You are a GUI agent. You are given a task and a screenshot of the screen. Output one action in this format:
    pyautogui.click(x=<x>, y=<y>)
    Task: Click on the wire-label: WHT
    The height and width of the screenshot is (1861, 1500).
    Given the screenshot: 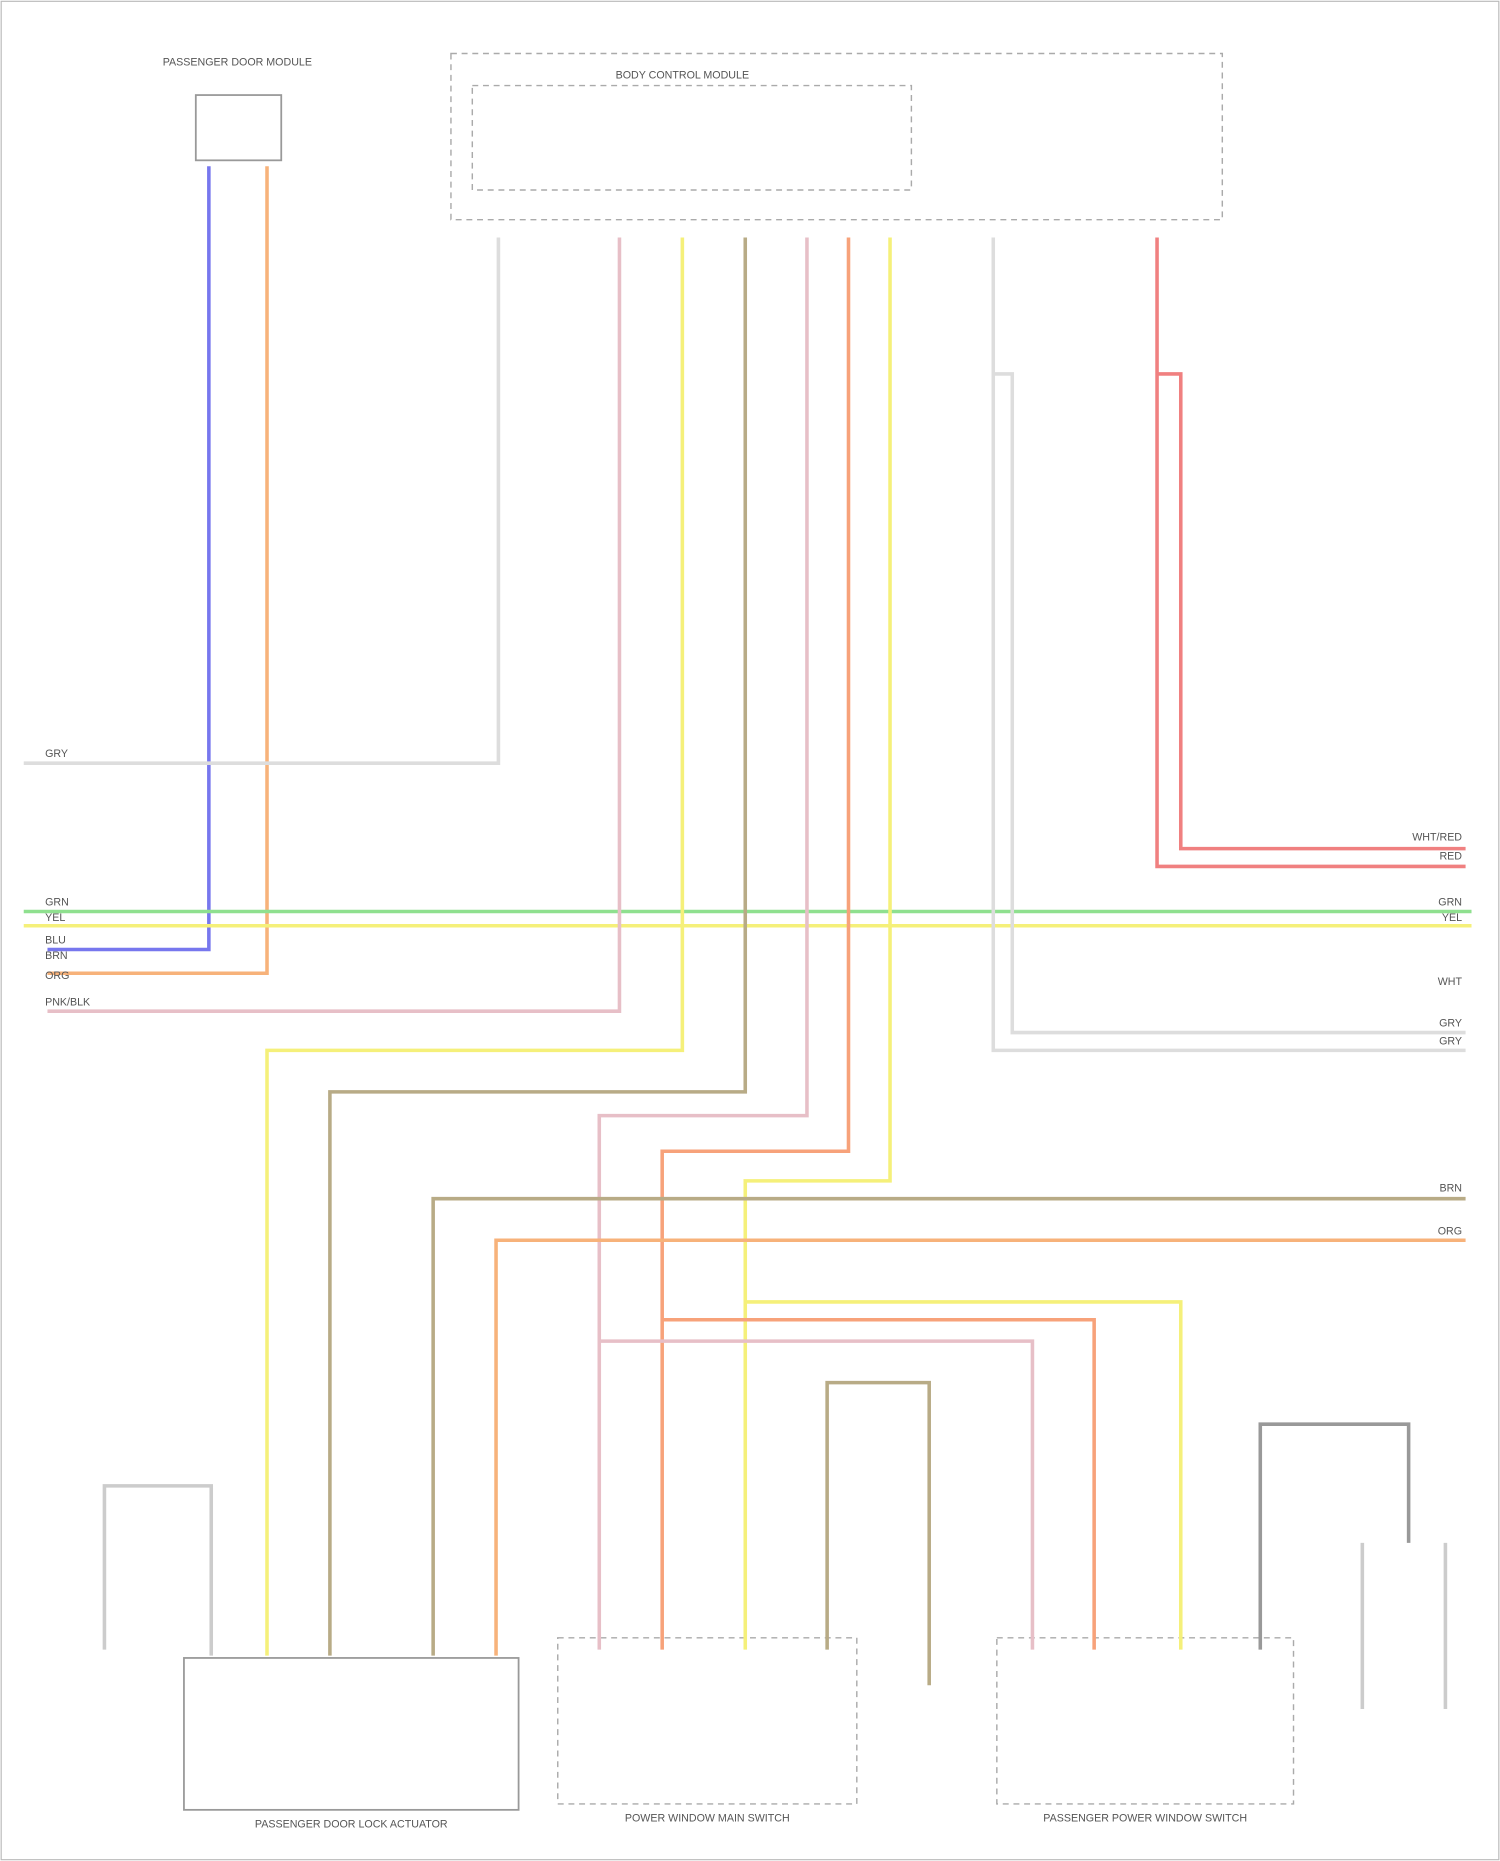 What is the action you would take?
    pyautogui.click(x=1450, y=982)
    